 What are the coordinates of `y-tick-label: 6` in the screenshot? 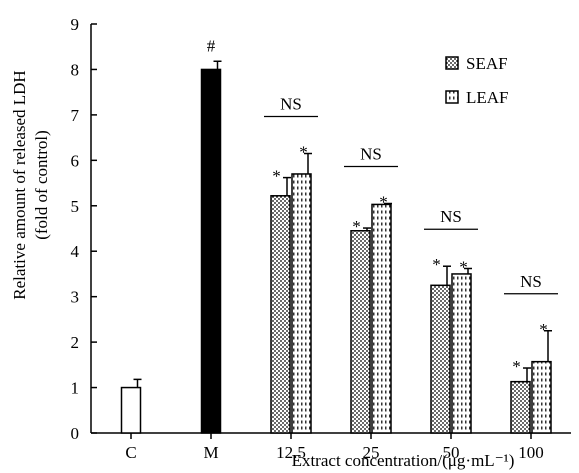 It's located at (75, 160).